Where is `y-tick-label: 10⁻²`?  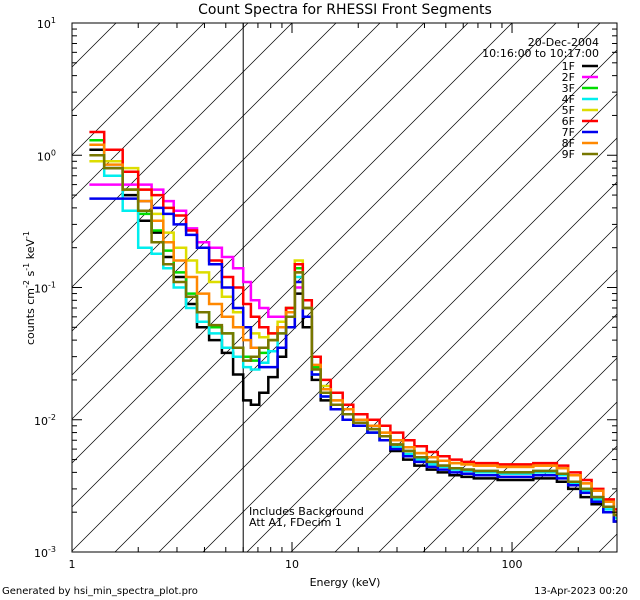
y-tick-label: 10⁻² is located at coordinates (45, 420).